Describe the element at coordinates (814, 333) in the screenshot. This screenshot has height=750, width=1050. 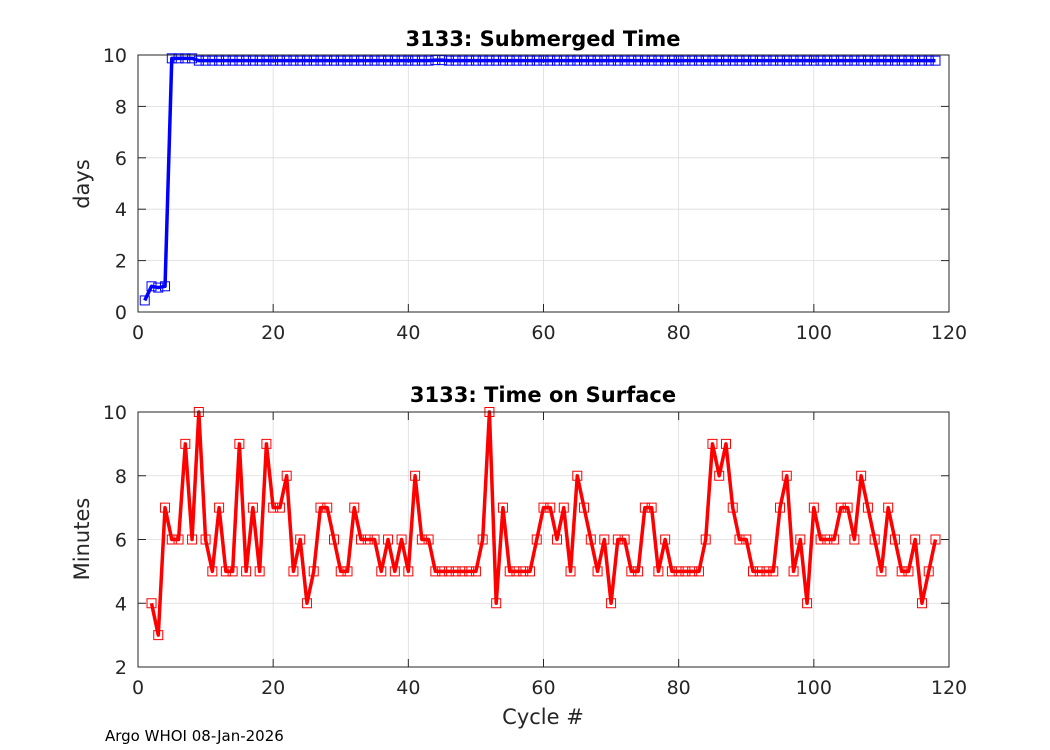
I see `x-tick-label: 100` at that location.